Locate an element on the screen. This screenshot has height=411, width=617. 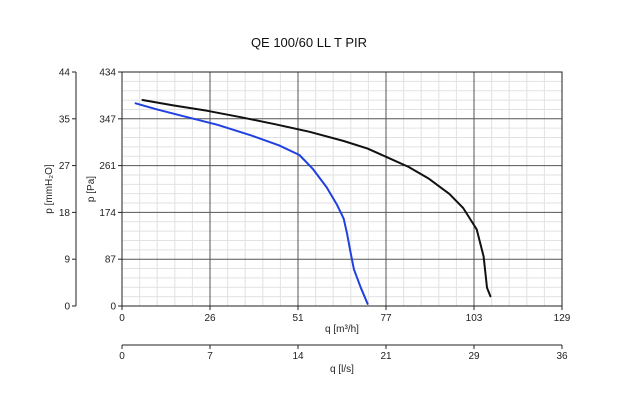
x-tick-label-ls: 36 is located at coordinates (562, 356).